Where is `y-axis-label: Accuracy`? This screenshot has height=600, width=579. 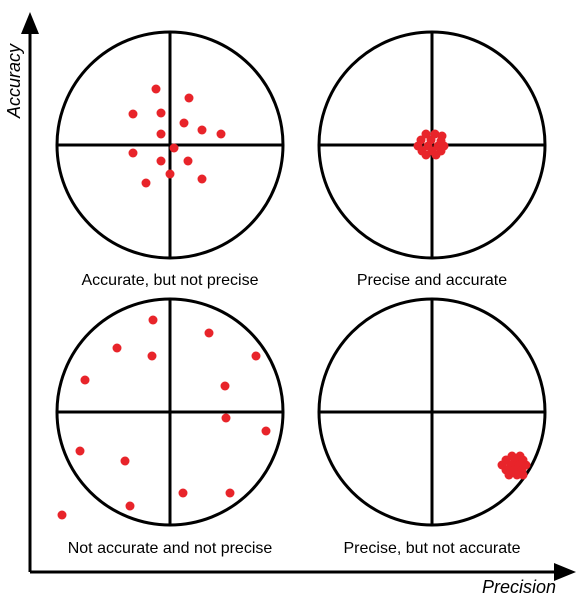 y-axis-label: Accuracy is located at coordinates (14, 81).